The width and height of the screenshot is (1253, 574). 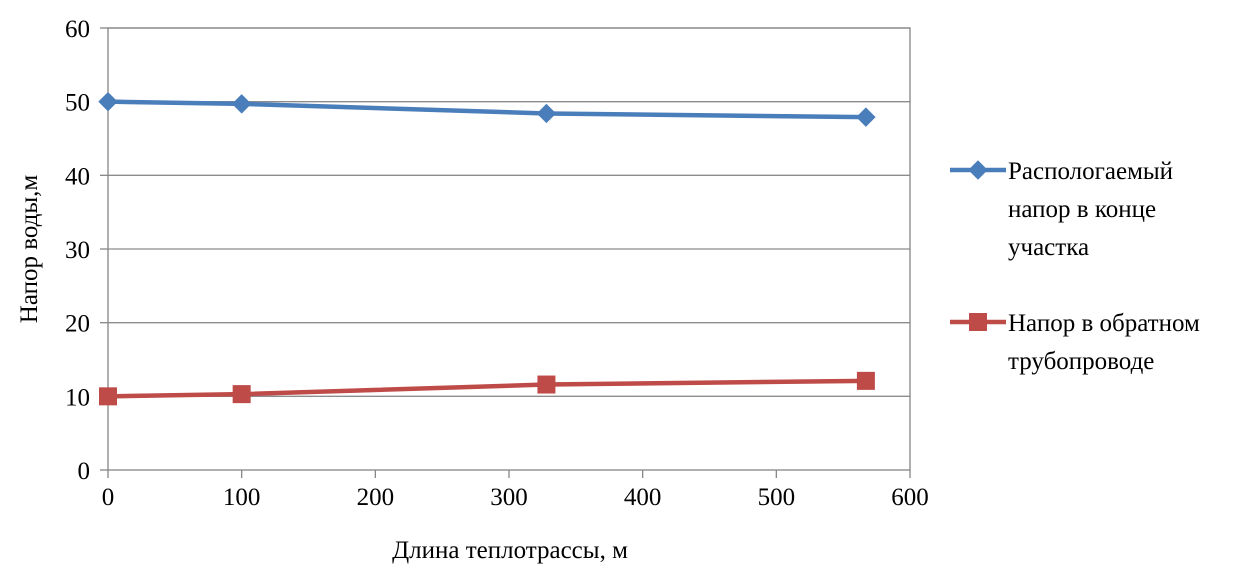 I want to click on legend-label: трубопроводе, so click(x=1081, y=361).